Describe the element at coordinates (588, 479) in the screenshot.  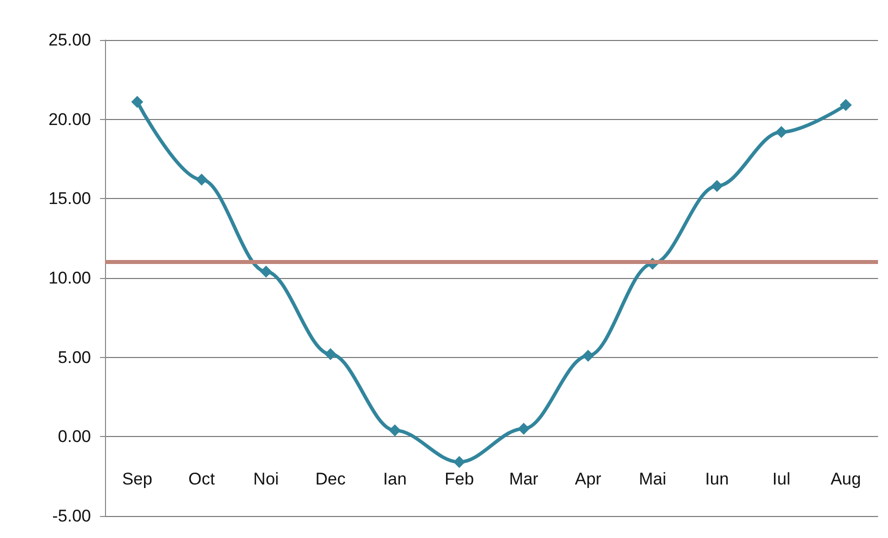
I see `x-tick-label: Apr` at that location.